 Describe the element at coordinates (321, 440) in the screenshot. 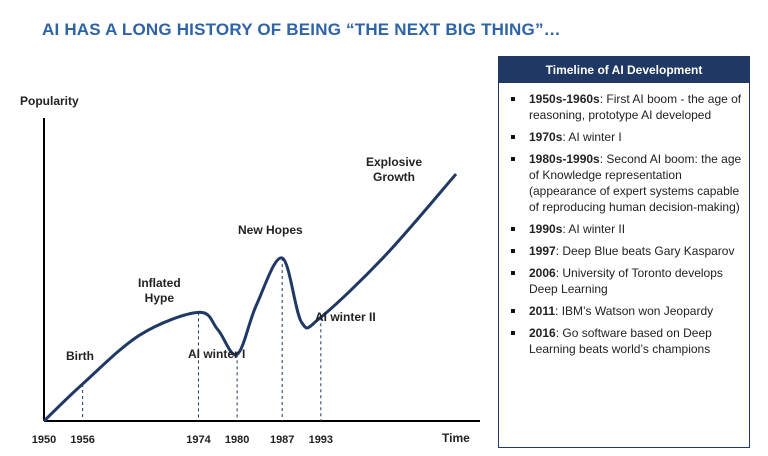

I see `x-tick-label: 1993` at that location.